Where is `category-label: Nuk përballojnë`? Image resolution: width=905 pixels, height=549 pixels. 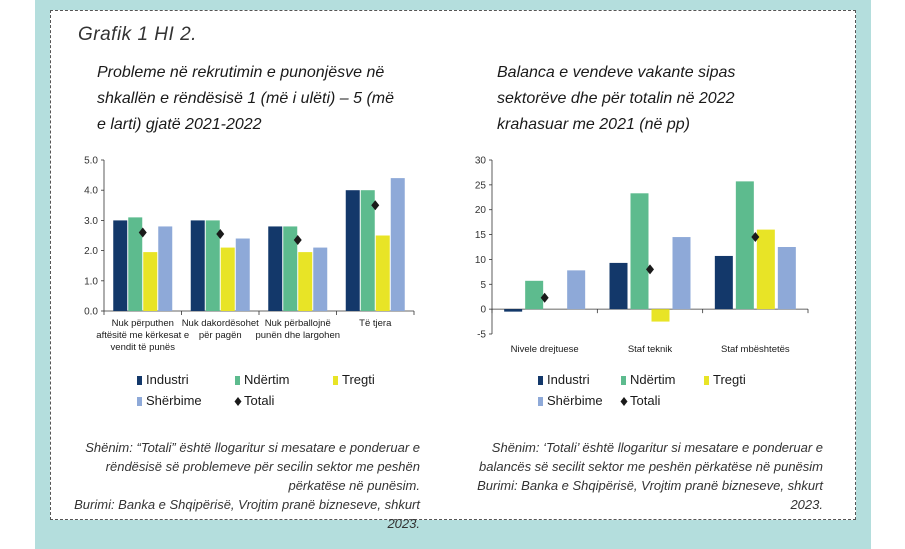
category-label: Nuk përballojnë is located at coordinates (298, 323).